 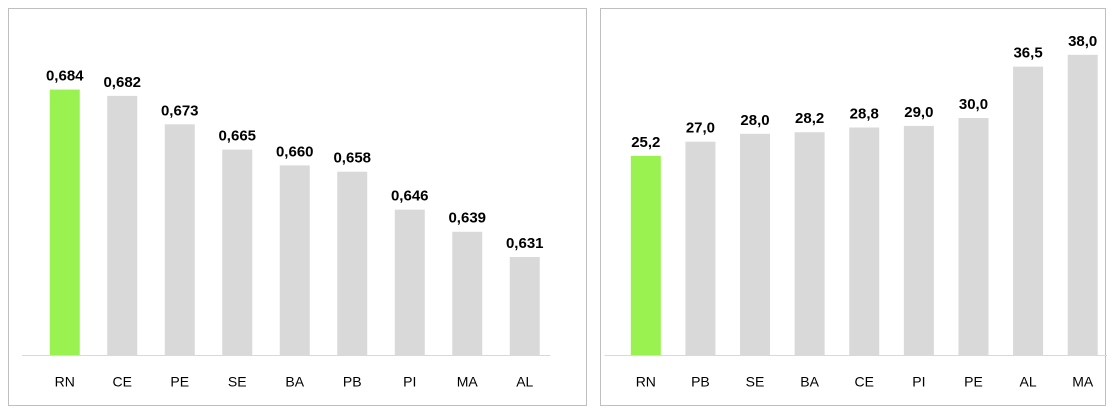 I want to click on value-label: 0,673, so click(x=180, y=110).